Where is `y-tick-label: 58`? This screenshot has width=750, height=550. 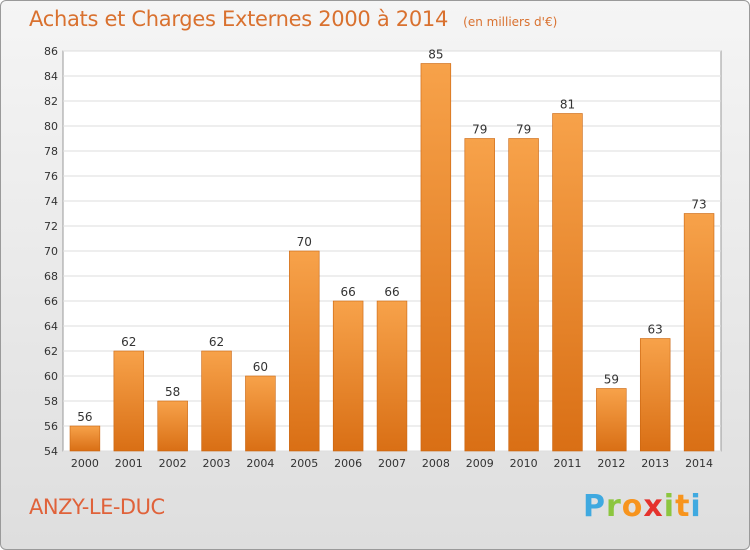 y-tick-label: 58 is located at coordinates (51, 401).